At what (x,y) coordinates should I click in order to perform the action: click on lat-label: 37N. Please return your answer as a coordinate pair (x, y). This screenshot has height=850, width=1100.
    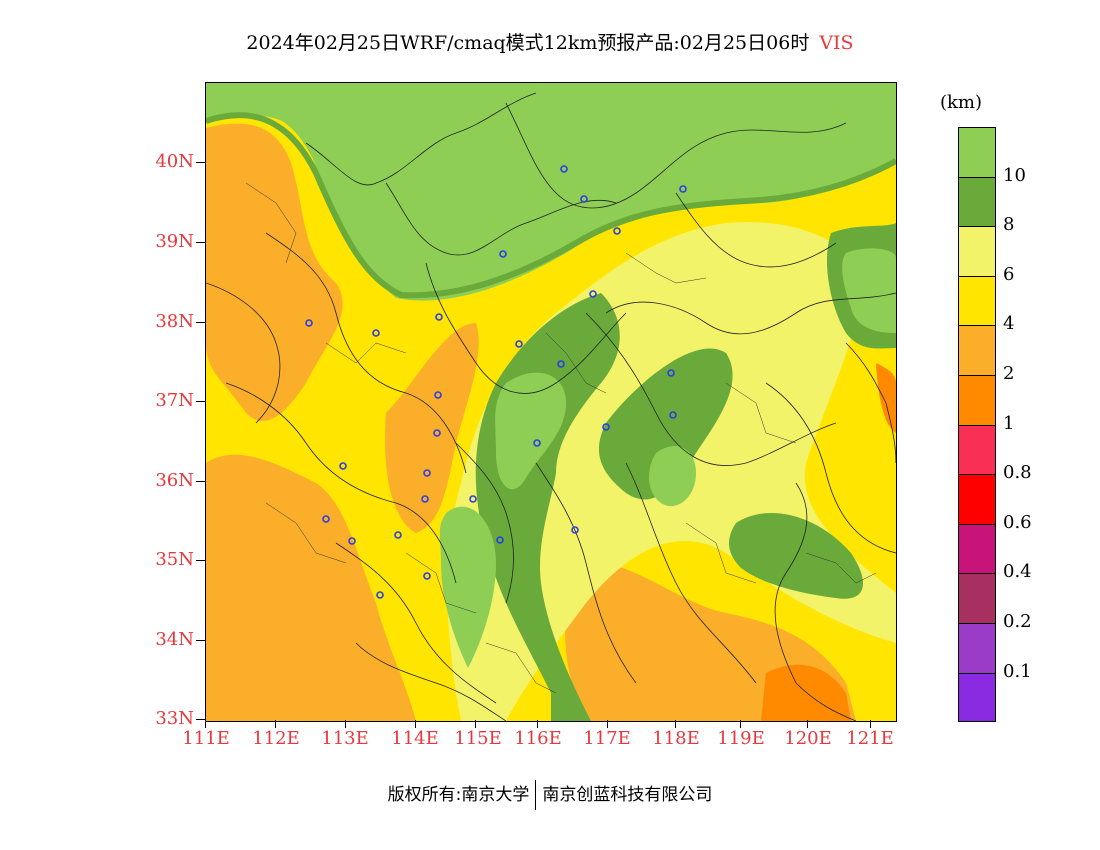
    Looking at the image, I should click on (174, 400).